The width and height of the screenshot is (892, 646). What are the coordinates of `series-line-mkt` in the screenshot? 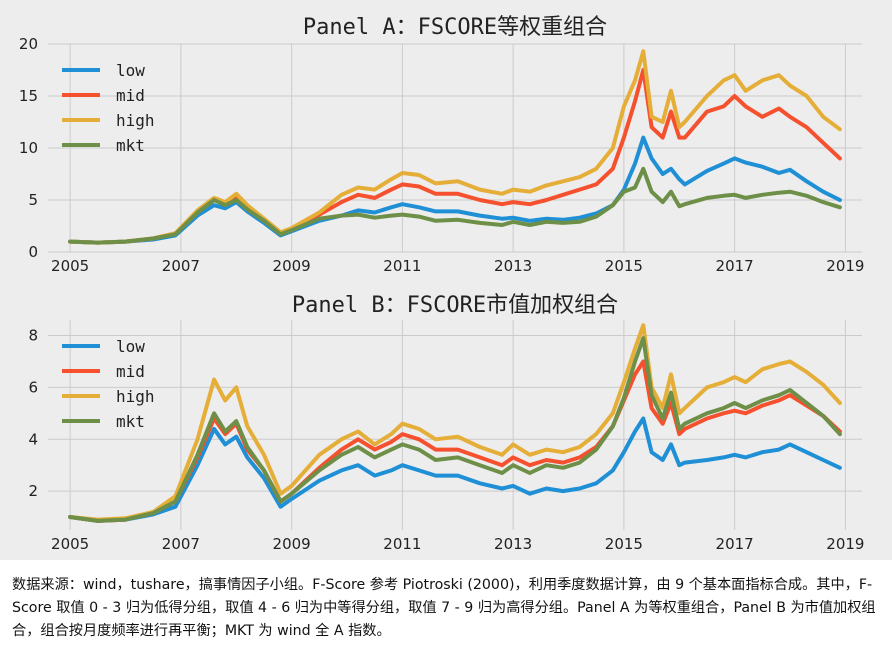 It's located at (455, 205).